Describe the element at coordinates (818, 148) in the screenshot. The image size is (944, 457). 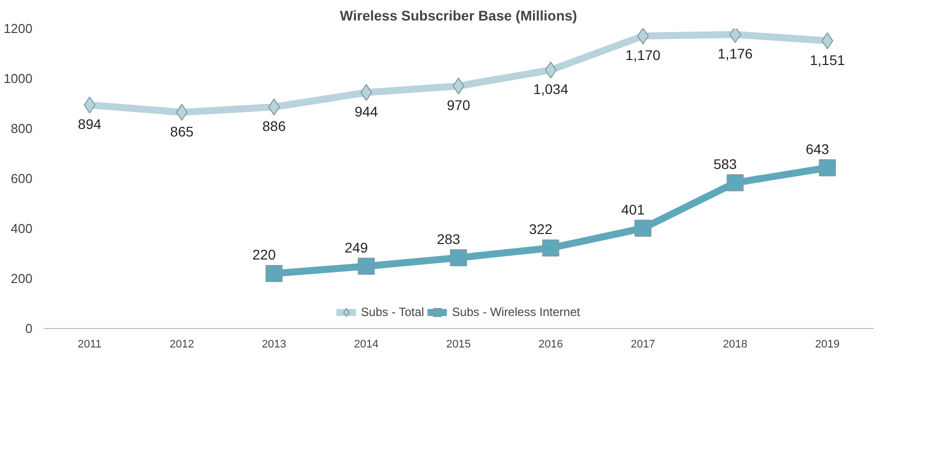
I see `data-label: 643` at that location.